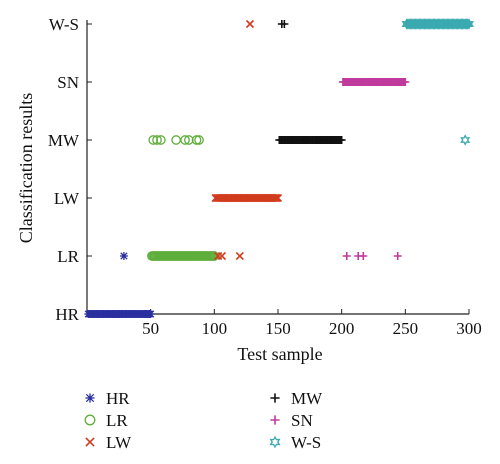 The width and height of the screenshot is (500, 464). What do you see at coordinates (64, 24) in the screenshot?
I see `y-tick-label: W-S` at bounding box center [64, 24].